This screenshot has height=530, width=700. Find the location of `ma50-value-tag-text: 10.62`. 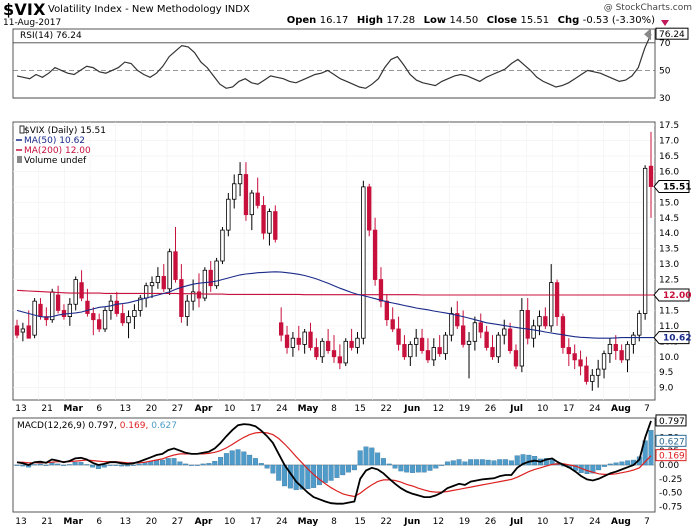

ma50-value-tag-text: 10.62 is located at coordinates (677, 339).